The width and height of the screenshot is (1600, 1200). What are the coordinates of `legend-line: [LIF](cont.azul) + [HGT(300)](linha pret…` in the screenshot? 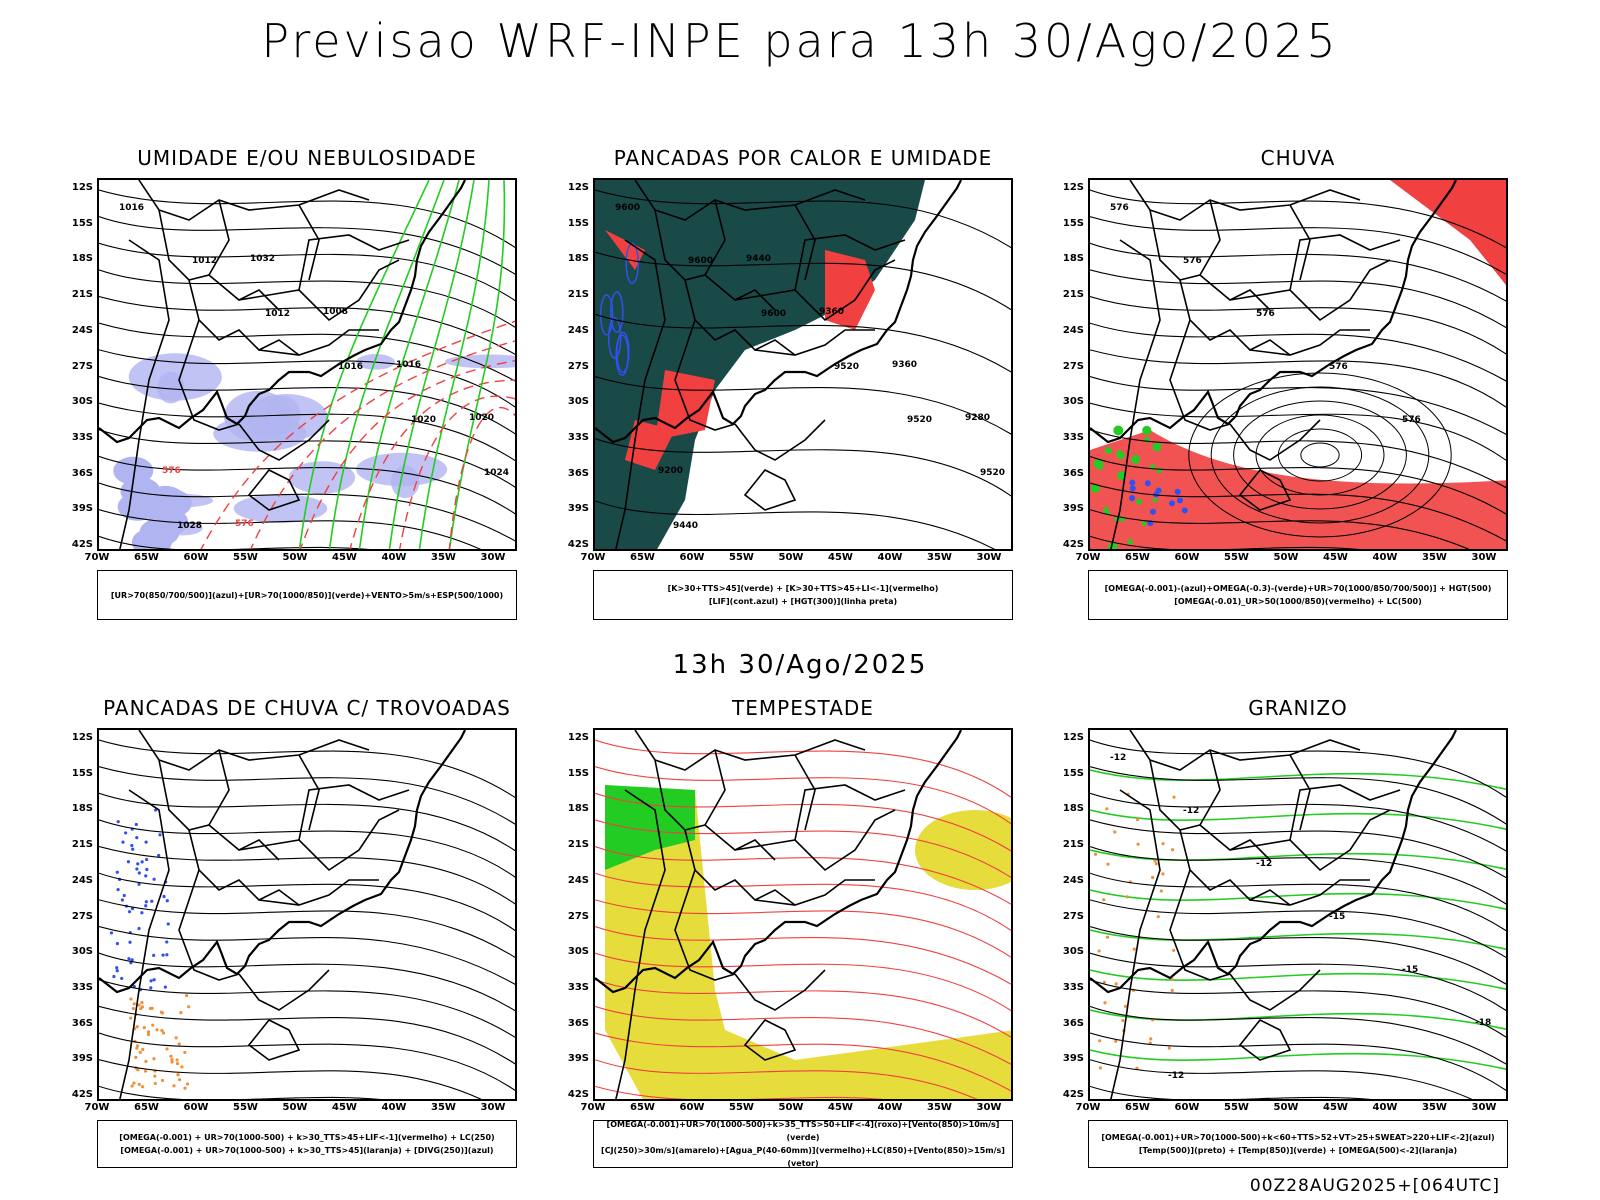 It's located at (803, 601).